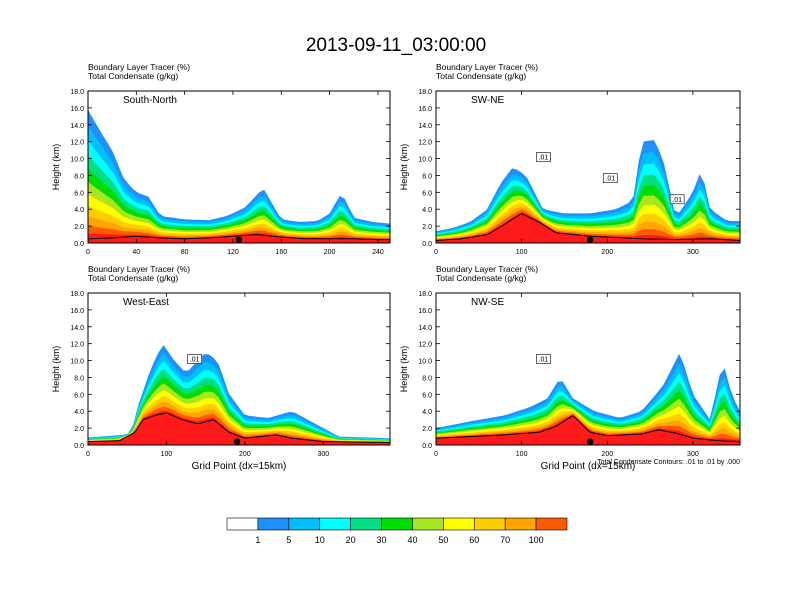 The image size is (792, 612). What do you see at coordinates (351, 540) in the screenshot?
I see `colorbar-label: 20` at bounding box center [351, 540].